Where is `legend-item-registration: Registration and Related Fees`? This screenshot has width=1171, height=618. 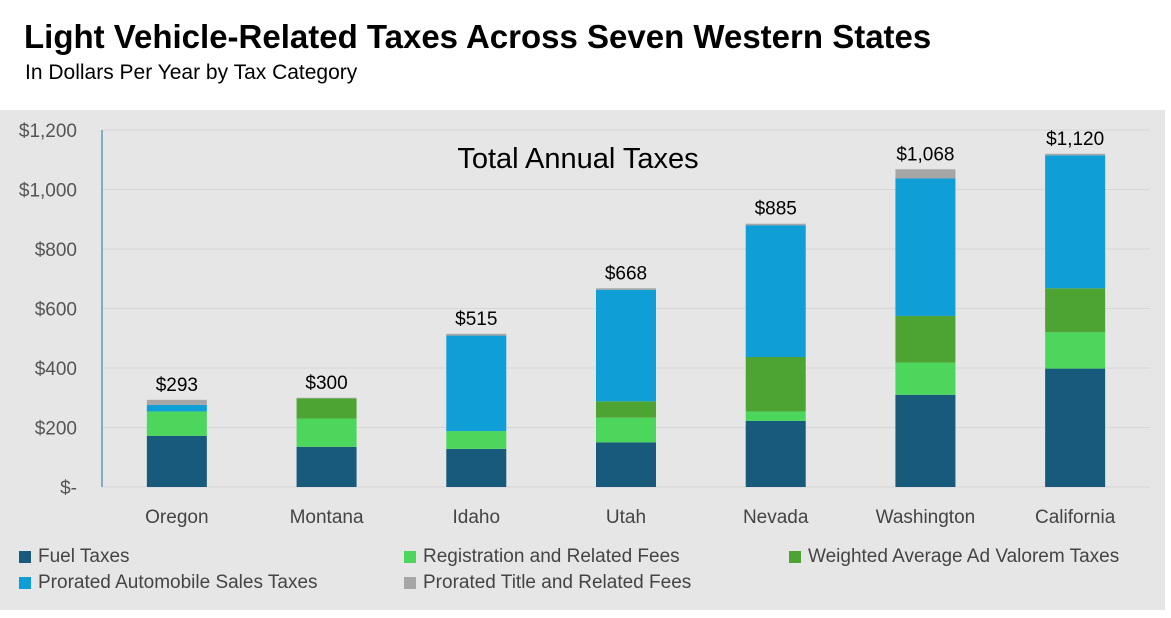 legend-item-registration: Registration and Related Fees is located at coordinates (542, 557).